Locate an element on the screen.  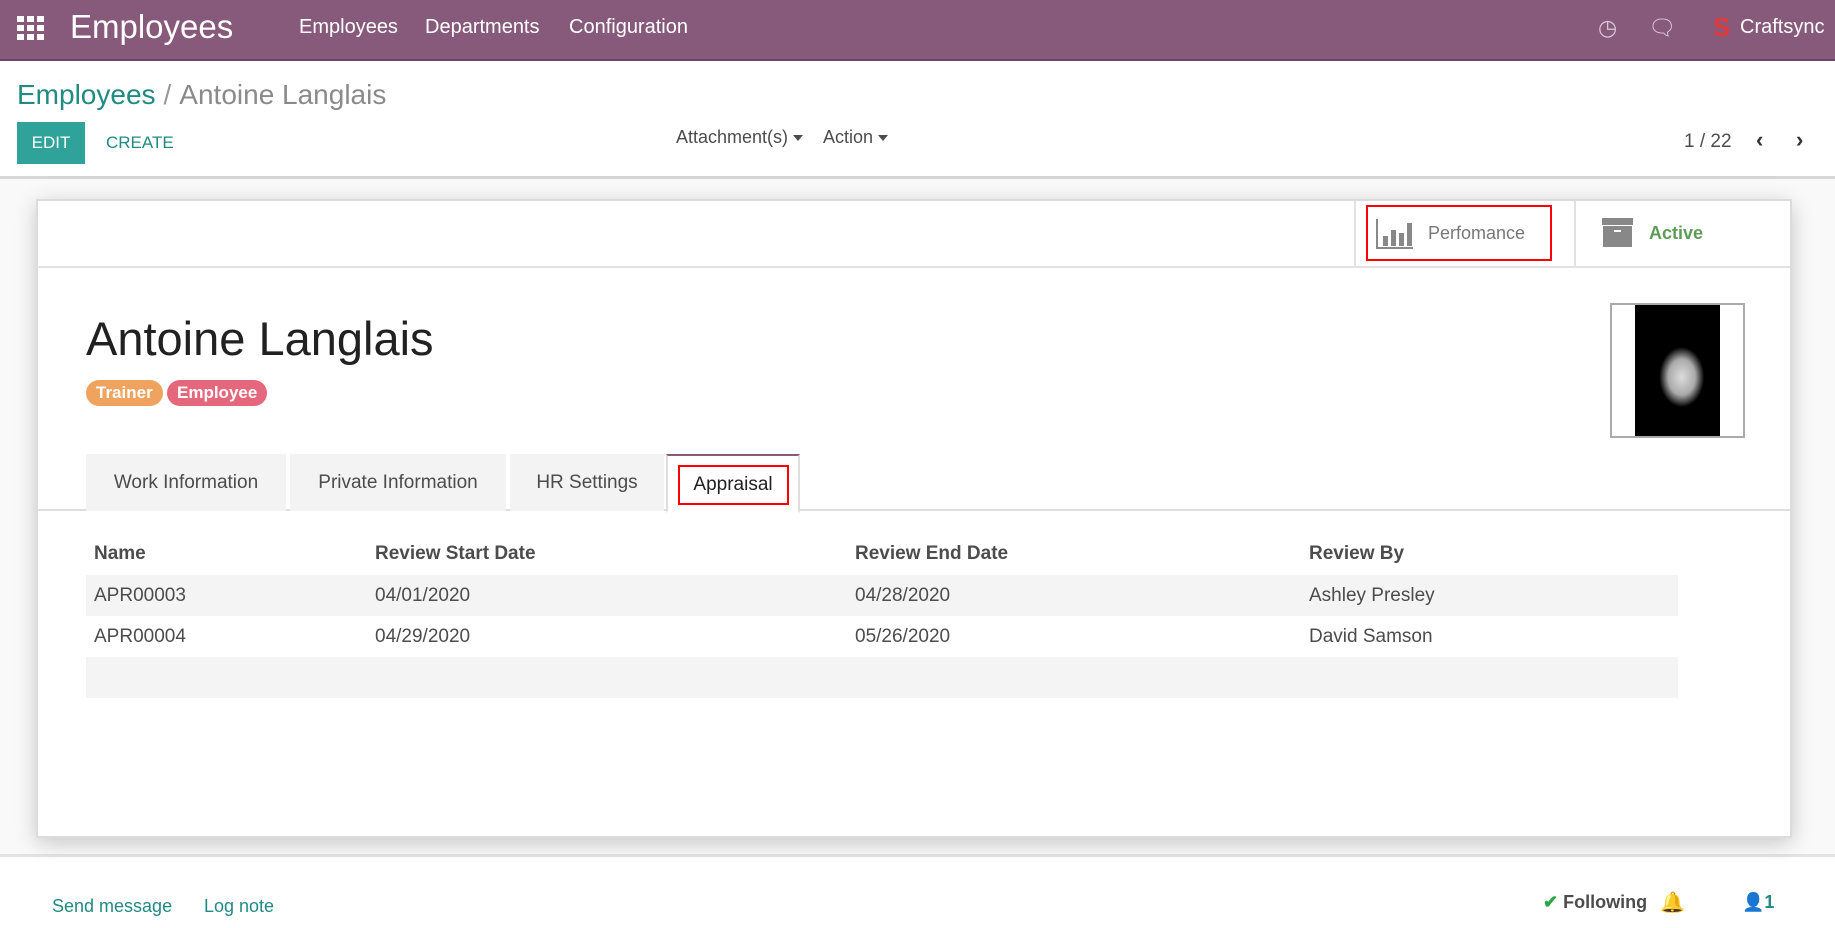
tag-trainer: Trainer is located at coordinates (124, 393).